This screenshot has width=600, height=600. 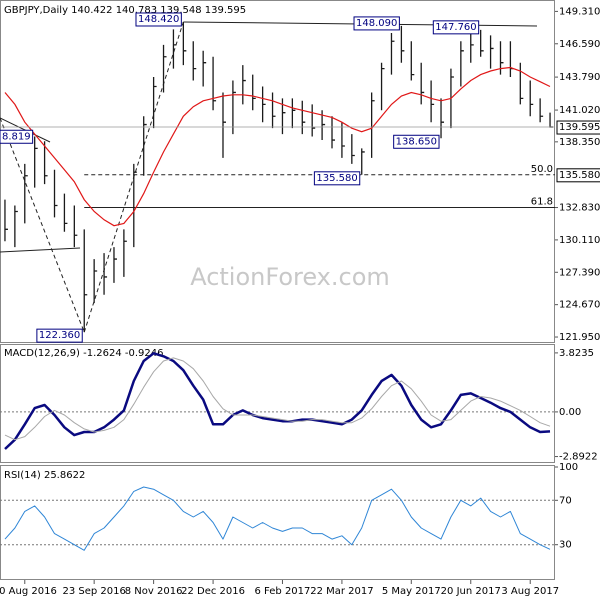 What do you see at coordinates (579, 337) in the screenshot?
I see `y-tick-label: 121.950` at bounding box center [579, 337].